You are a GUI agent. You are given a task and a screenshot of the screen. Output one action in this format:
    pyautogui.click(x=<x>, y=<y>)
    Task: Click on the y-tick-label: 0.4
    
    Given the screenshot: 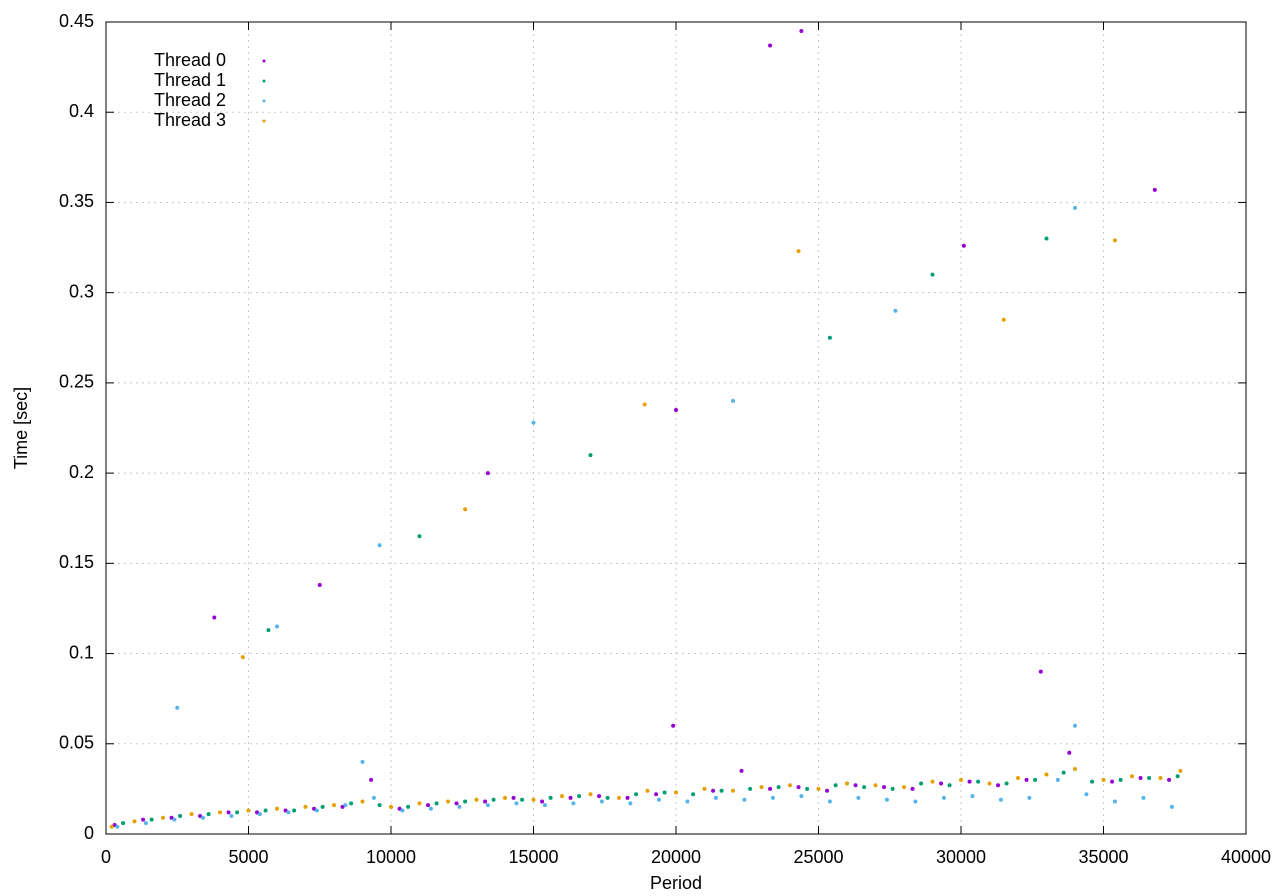 What is the action you would take?
    pyautogui.click(x=81, y=111)
    